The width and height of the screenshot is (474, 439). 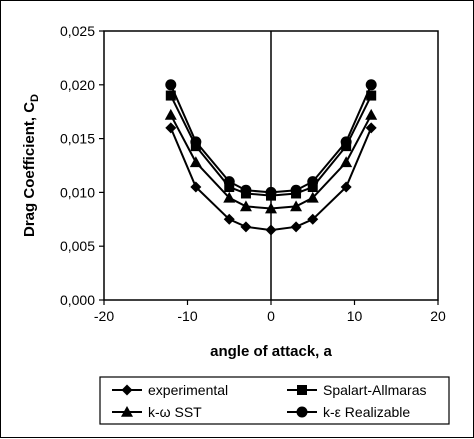 I want to click on legend-box, so click(x=274, y=400).